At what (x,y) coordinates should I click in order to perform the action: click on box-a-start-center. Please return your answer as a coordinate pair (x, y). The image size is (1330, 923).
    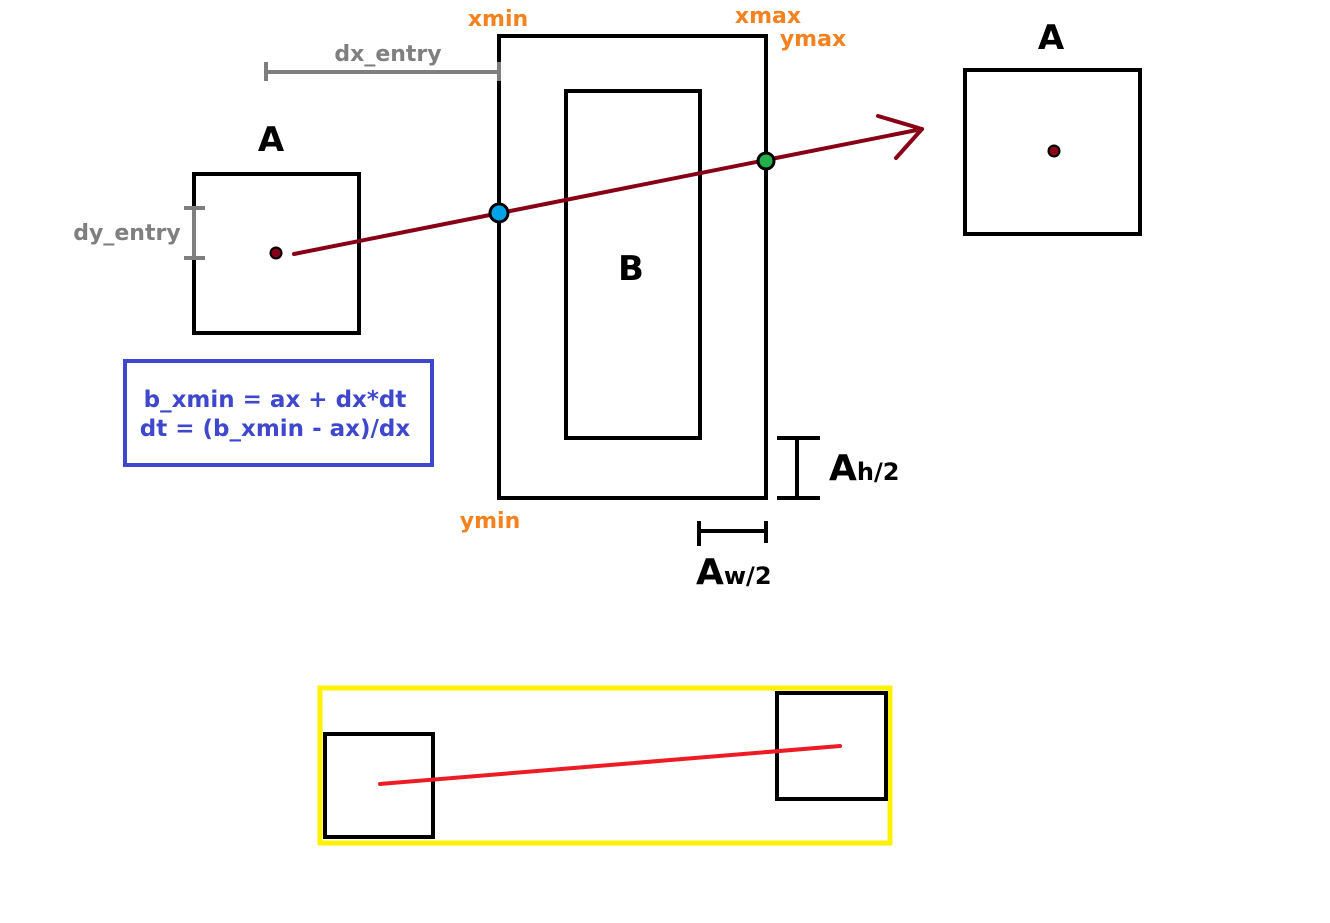
    Looking at the image, I should click on (276, 253).